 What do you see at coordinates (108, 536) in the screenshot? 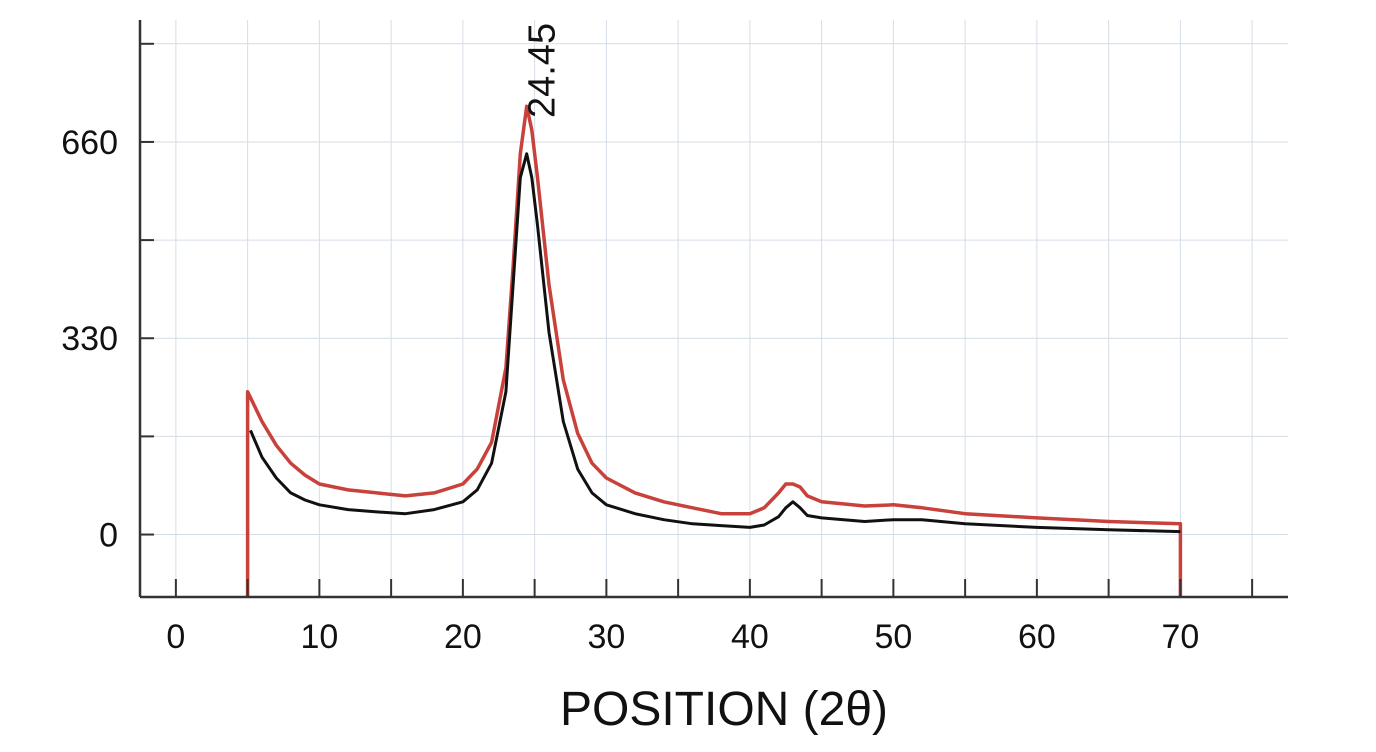
I see `y-tick-label: 0` at bounding box center [108, 536].